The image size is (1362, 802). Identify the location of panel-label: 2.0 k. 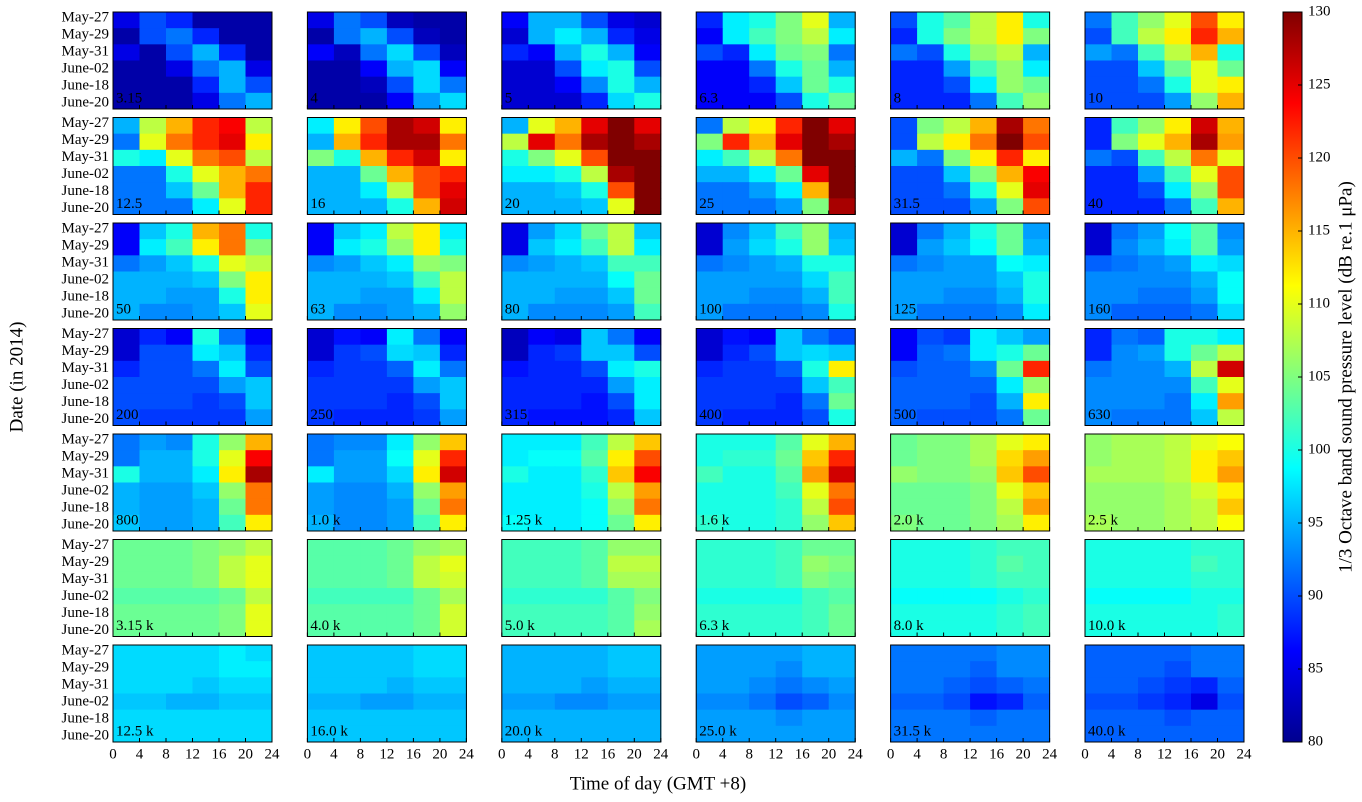
(909, 520).